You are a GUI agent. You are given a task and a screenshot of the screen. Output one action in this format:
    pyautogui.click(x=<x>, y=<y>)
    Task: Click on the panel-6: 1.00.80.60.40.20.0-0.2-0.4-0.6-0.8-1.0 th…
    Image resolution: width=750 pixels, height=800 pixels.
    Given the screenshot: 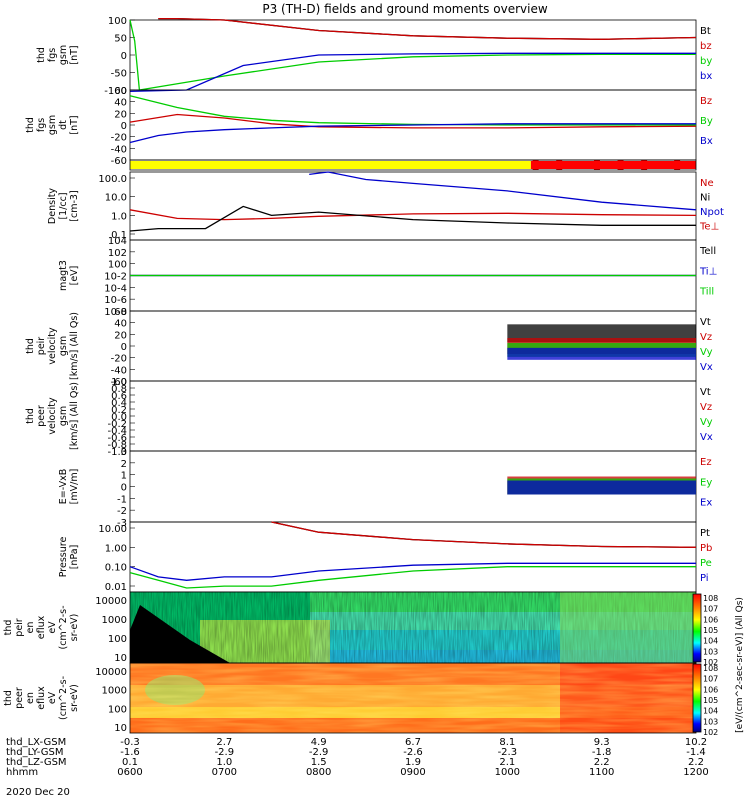 What is the action you would take?
    pyautogui.click(x=369, y=417)
    